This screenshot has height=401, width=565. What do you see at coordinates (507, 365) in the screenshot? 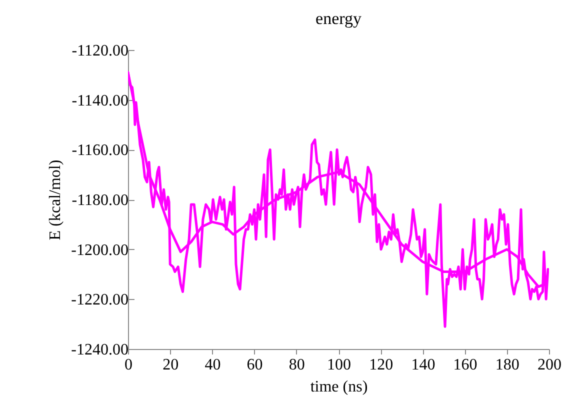
I see `x-tick-label: 180` at bounding box center [507, 365].